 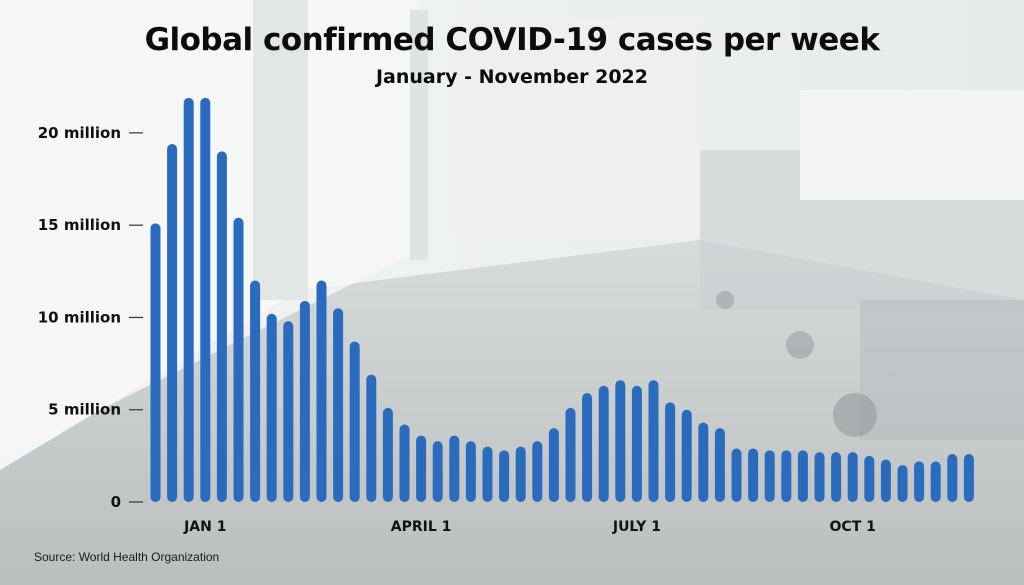 What do you see at coordinates (84, 410) in the screenshot?
I see `y-tick-label: 5 million` at bounding box center [84, 410].